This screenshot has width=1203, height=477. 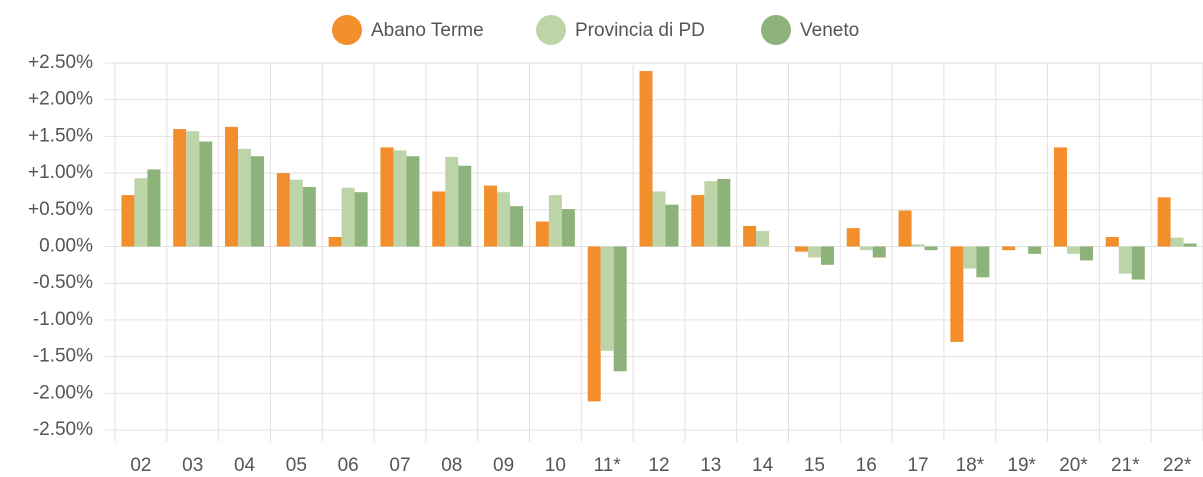 What do you see at coordinates (451, 465) in the screenshot?
I see `x-tick-label: 08` at bounding box center [451, 465].